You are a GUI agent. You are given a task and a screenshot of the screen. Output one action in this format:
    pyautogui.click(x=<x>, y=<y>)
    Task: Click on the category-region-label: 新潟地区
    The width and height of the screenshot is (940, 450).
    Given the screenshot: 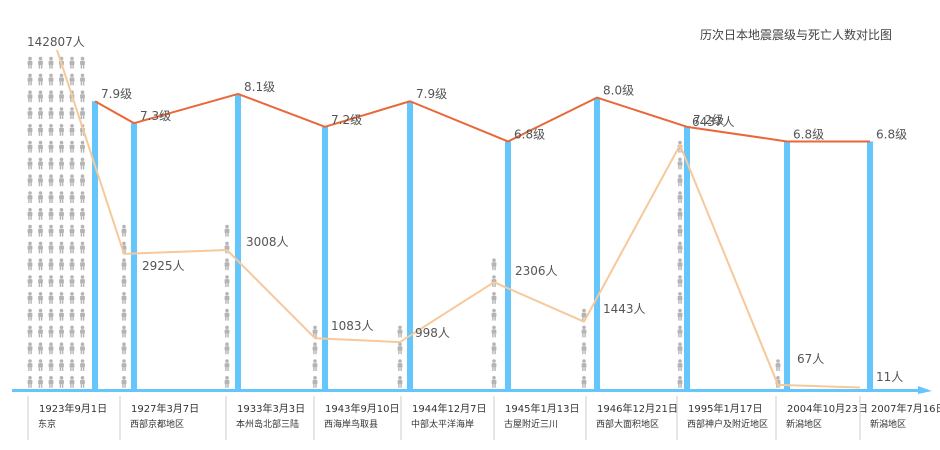 What is the action you would take?
    pyautogui.click(x=888, y=424)
    